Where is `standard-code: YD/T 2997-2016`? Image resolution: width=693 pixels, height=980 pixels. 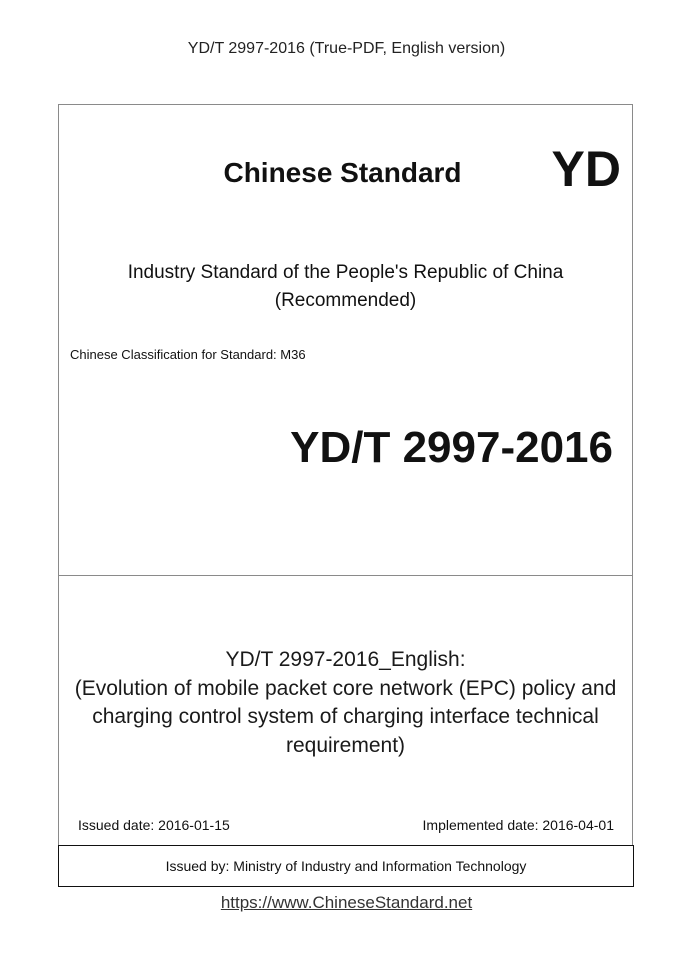 standard-code: YD/T 2997-2016 is located at coordinates (451, 447).